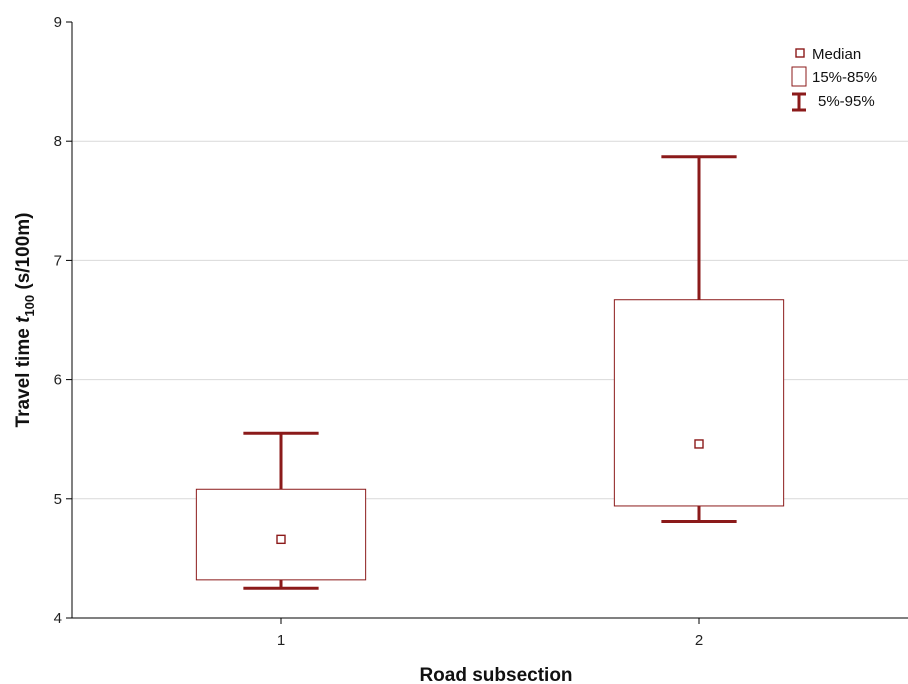 This screenshot has width=908, height=684. I want to click on y-axis-title-sub: 100, so click(29, 306).